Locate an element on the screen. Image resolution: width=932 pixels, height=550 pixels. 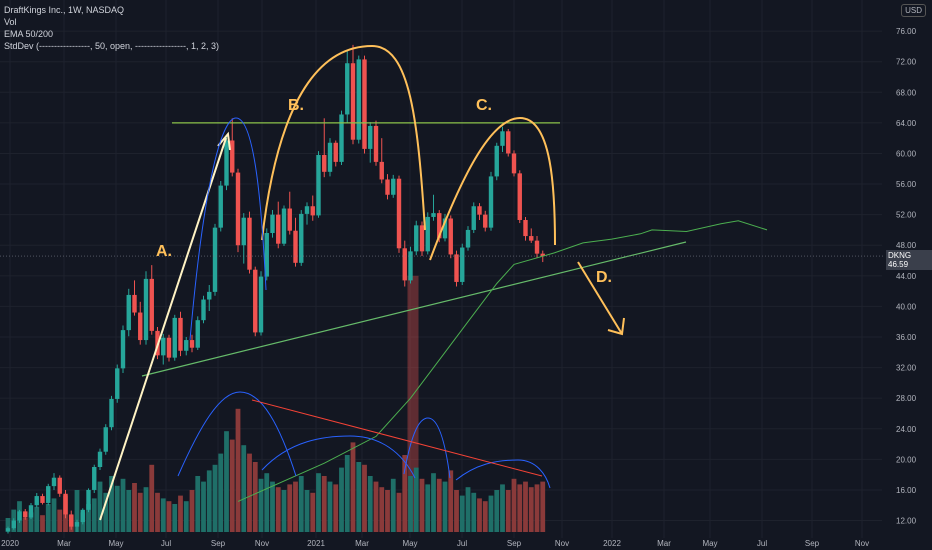
volume-bars is located at coordinates (275, 470).